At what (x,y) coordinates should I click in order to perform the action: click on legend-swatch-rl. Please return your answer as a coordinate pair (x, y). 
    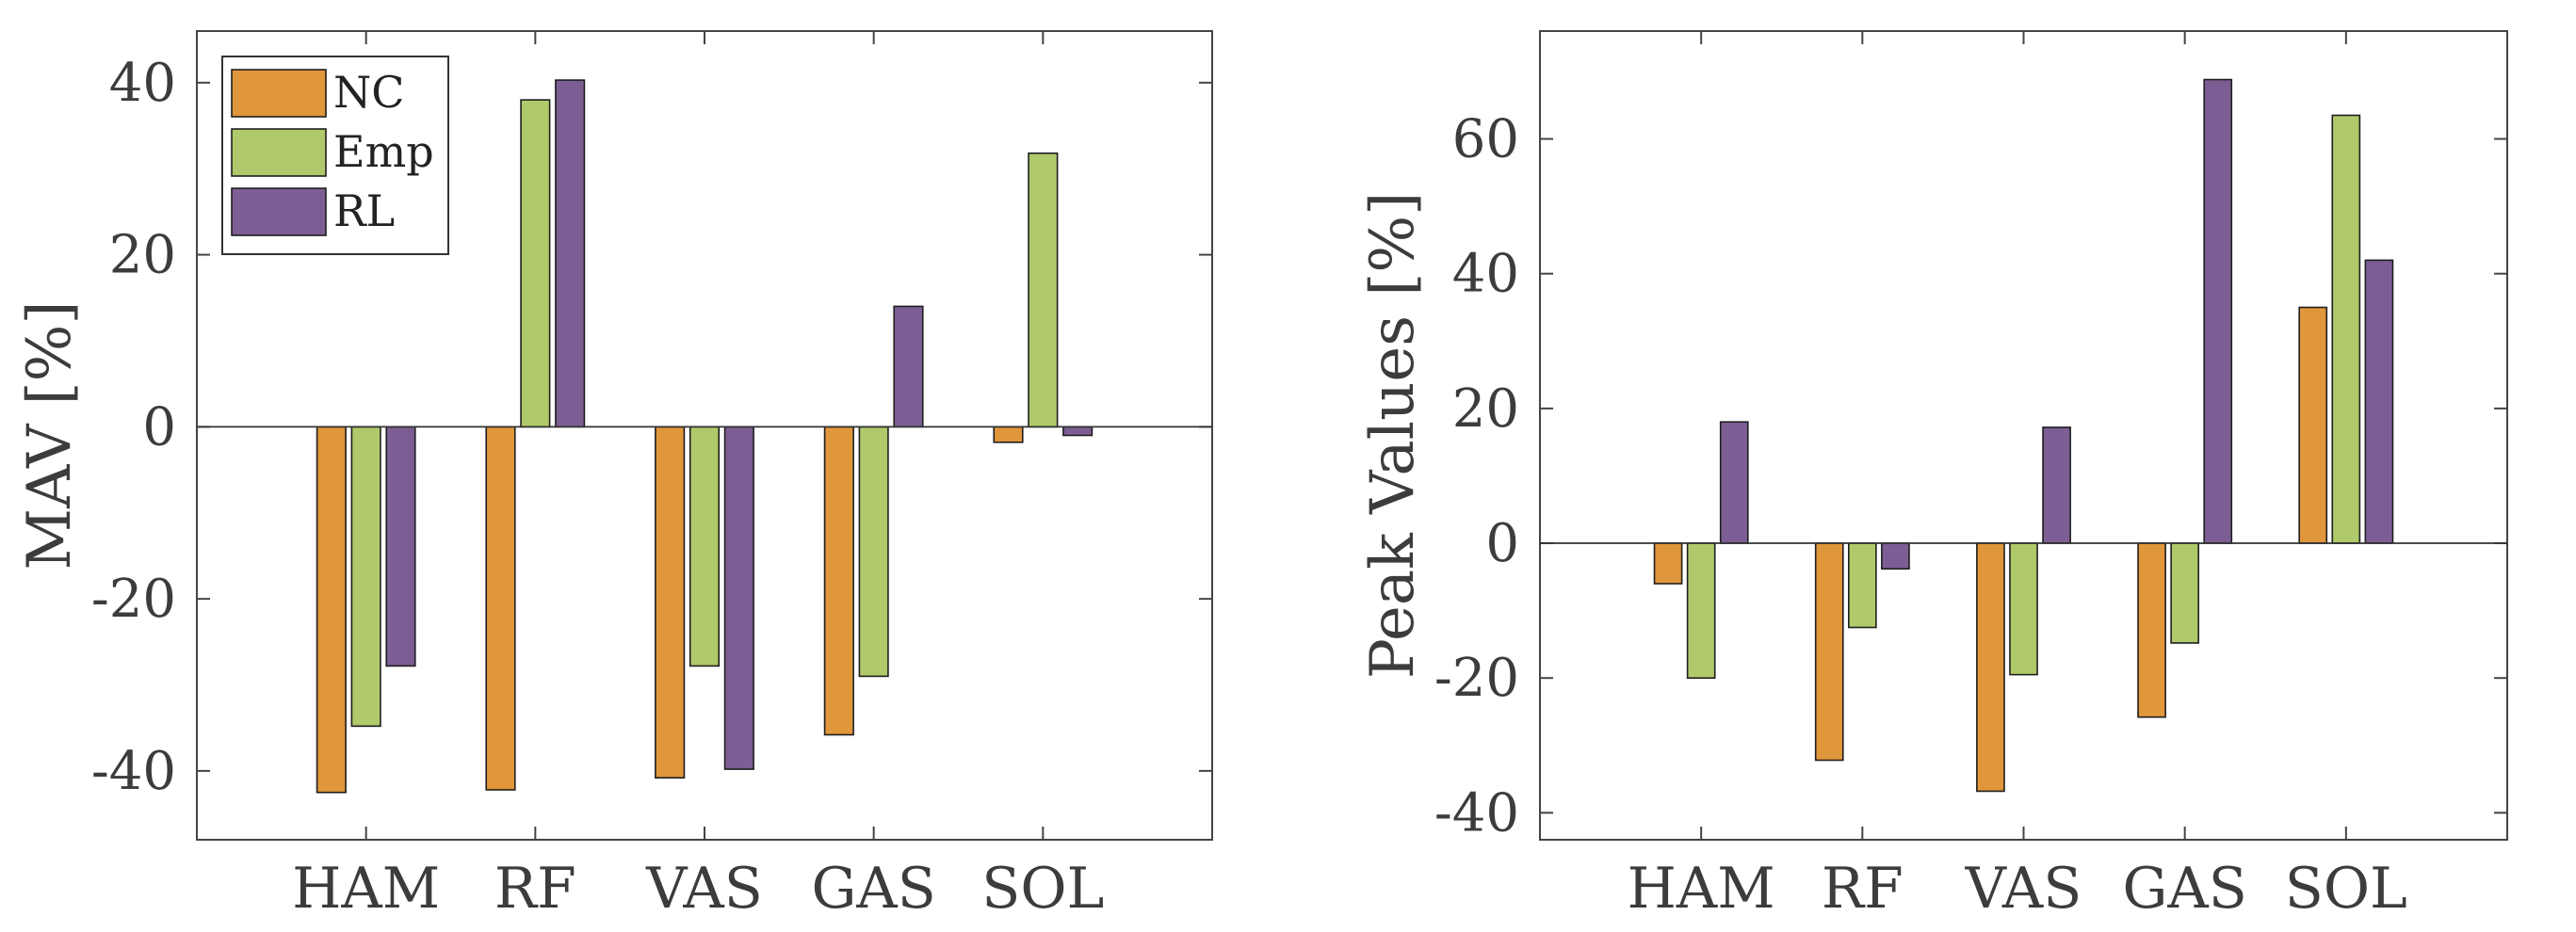
    Looking at the image, I should click on (279, 211).